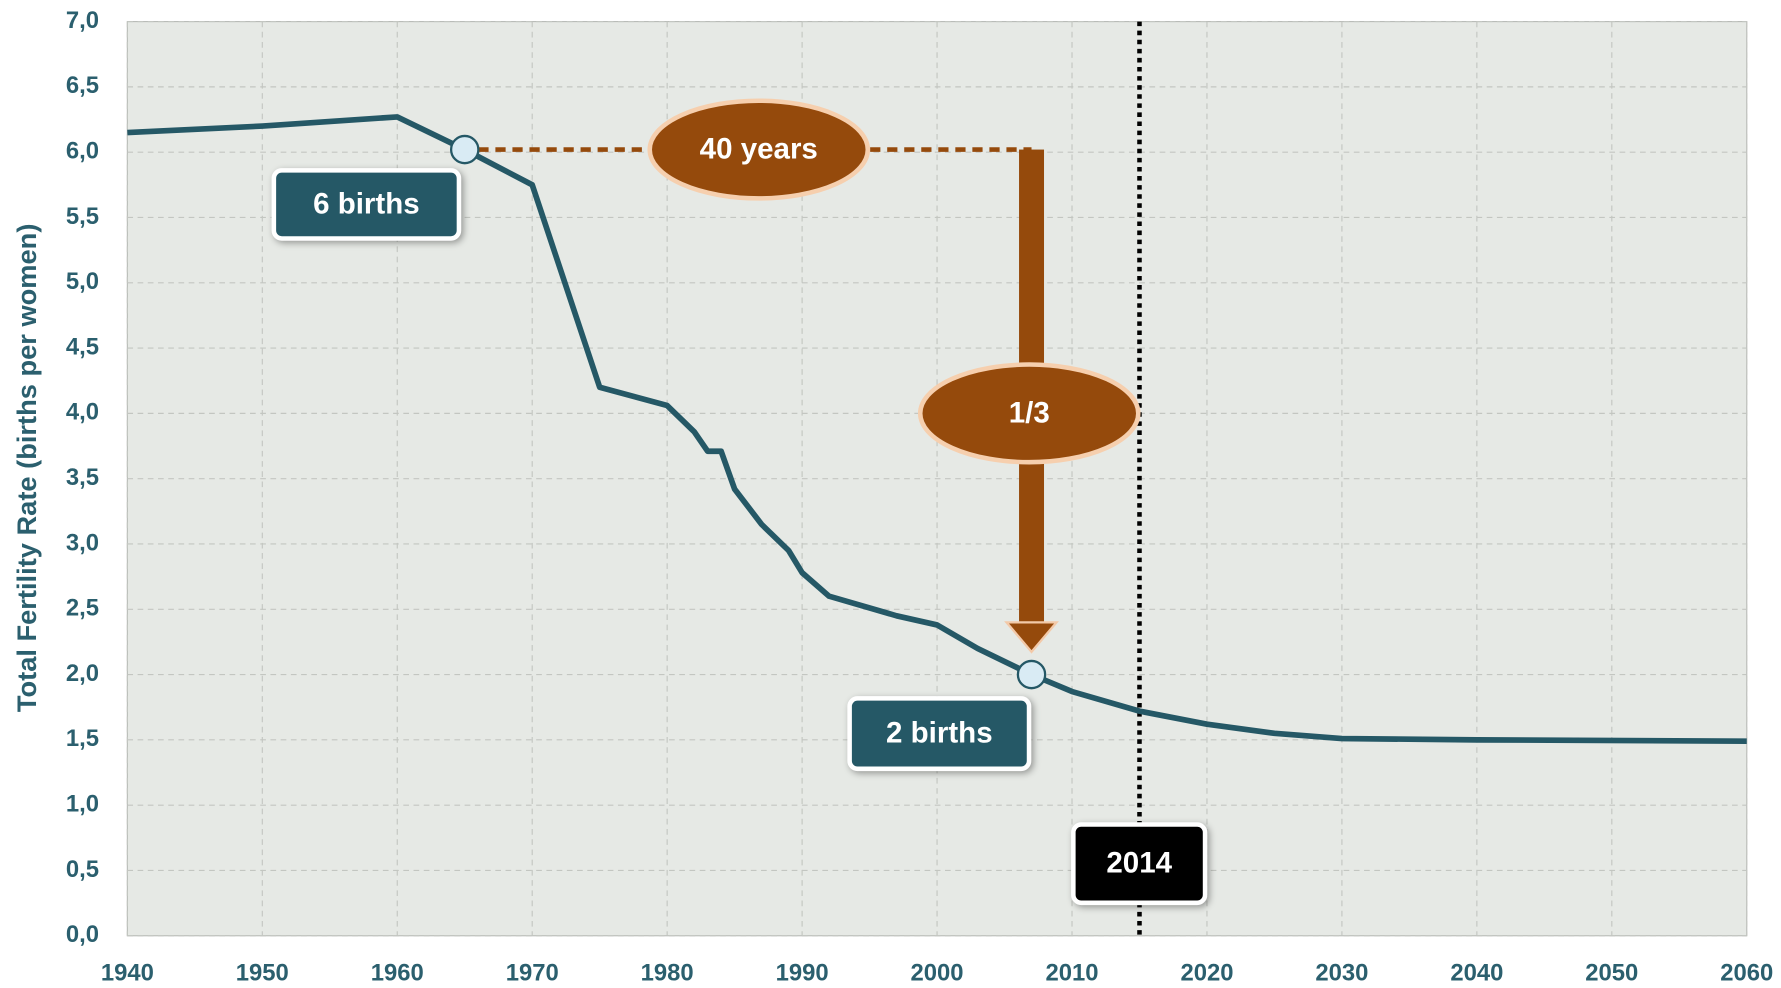  What do you see at coordinates (82, 412) in the screenshot?
I see `y-tick-label: 4,0` at bounding box center [82, 412].